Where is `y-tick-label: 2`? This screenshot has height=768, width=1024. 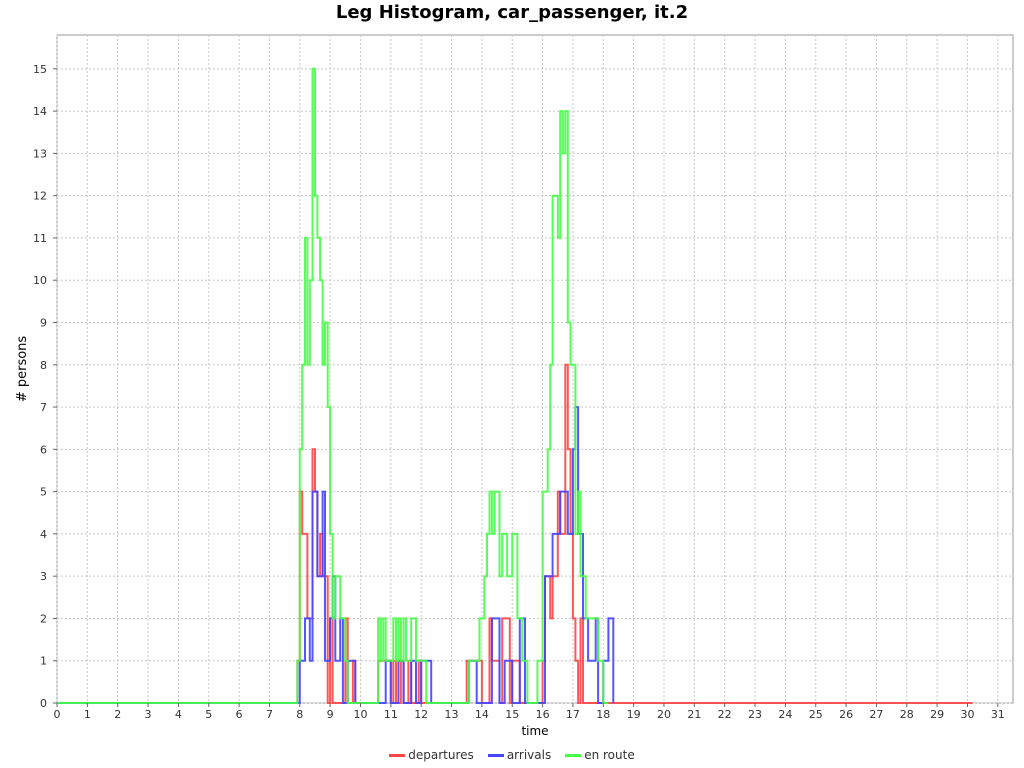
y-tick-label: 2 is located at coordinates (43, 618).